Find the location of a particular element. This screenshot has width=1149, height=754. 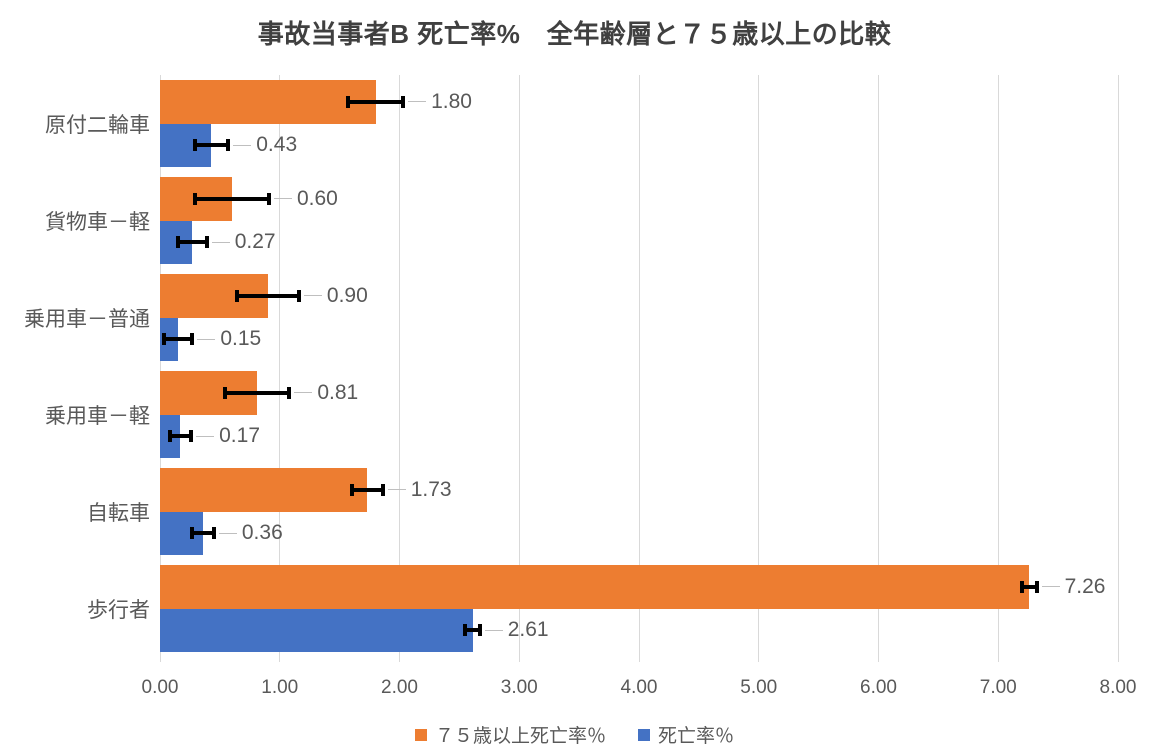

x-tick-label: 8.00 is located at coordinates (1118, 687).